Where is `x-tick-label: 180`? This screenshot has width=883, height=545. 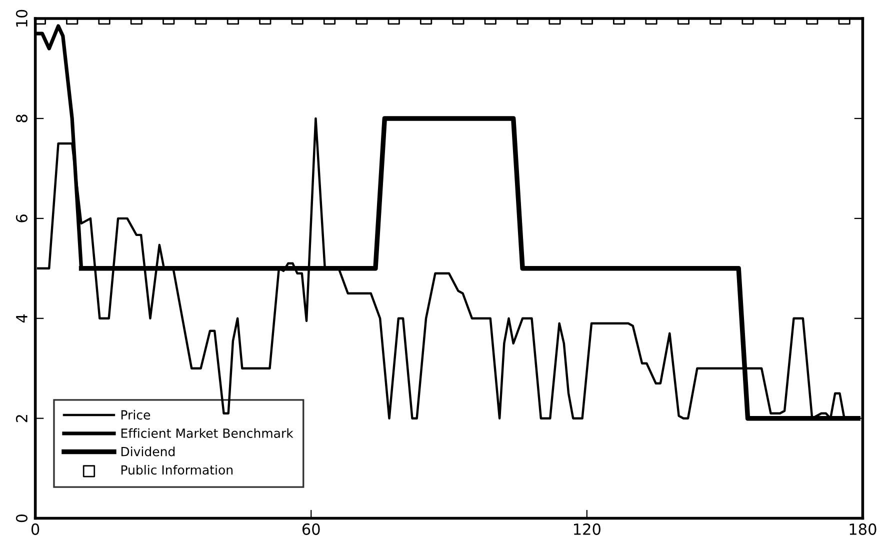
x-tick-label: 180 is located at coordinates (863, 529).